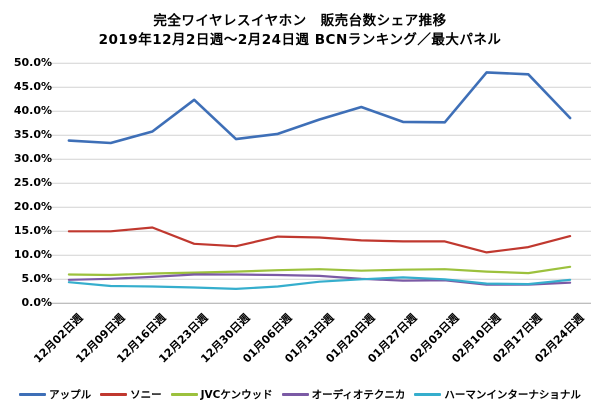 This screenshot has width=600, height=413. What do you see at coordinates (32, 135) in the screenshot?
I see `y-axis-label: 35.0%` at bounding box center [32, 135].